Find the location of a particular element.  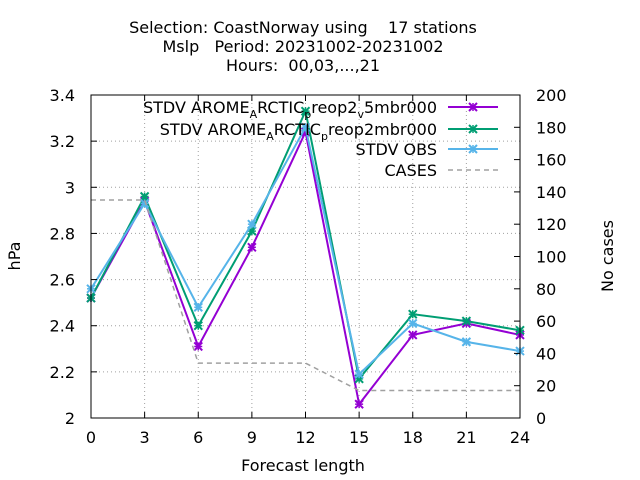

x-axis-label: Forecast length is located at coordinates (303, 465).